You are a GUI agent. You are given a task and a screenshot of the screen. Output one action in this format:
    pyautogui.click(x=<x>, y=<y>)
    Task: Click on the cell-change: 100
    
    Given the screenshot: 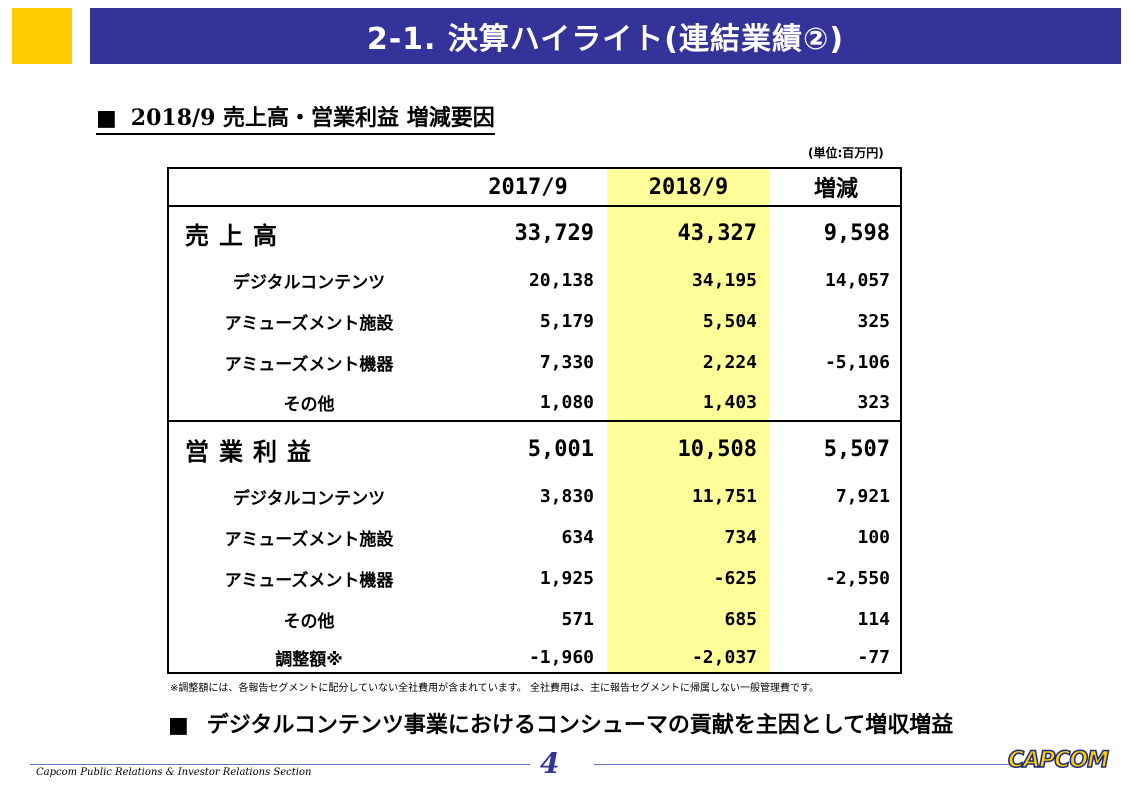 What is the action you would take?
    pyautogui.click(x=873, y=537)
    